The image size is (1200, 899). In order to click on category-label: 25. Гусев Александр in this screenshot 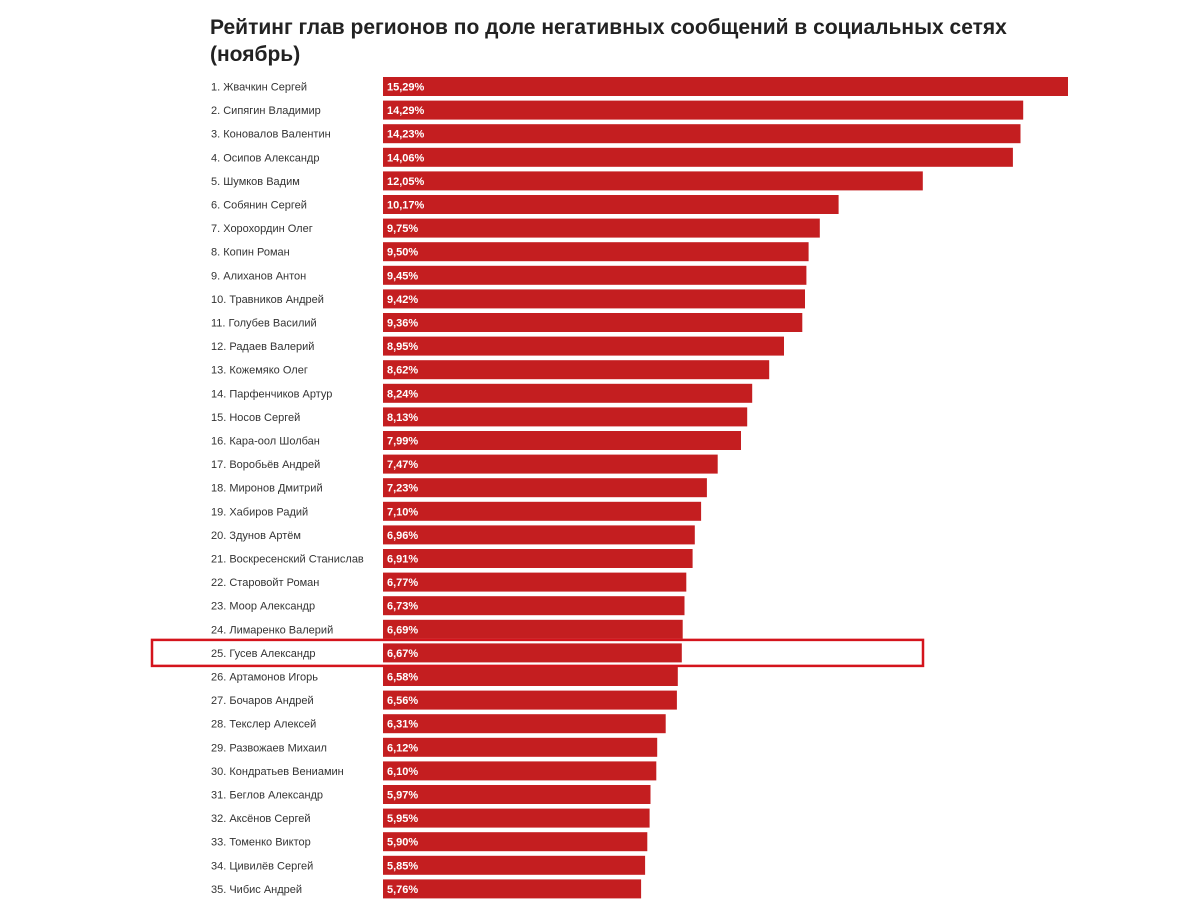, I will do `click(263, 654)`.